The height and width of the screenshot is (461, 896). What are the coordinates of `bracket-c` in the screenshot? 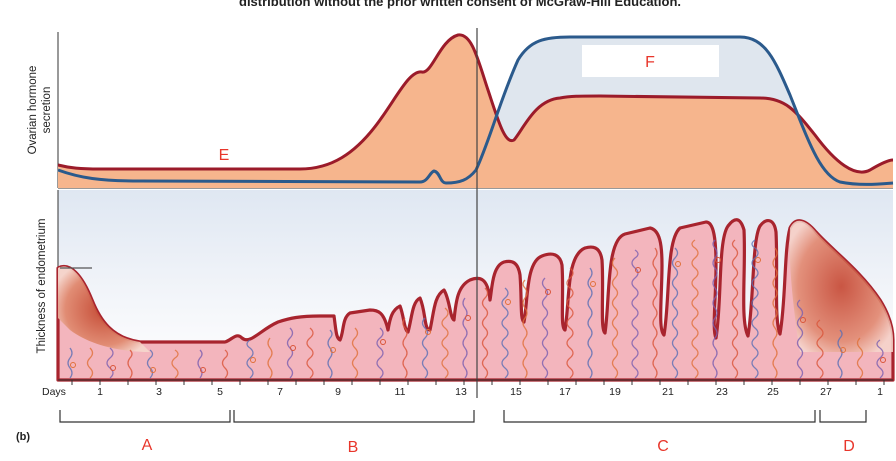 It's located at (659, 416).